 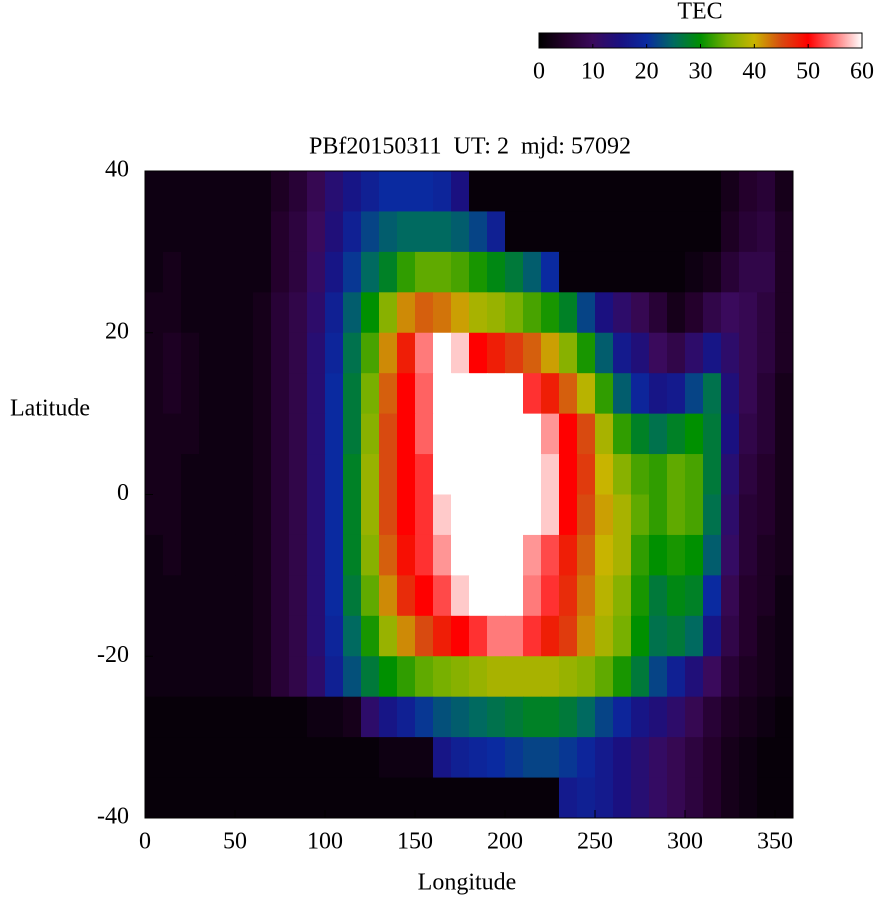 I want to click on y-tick-label: -20, so click(x=113, y=655).